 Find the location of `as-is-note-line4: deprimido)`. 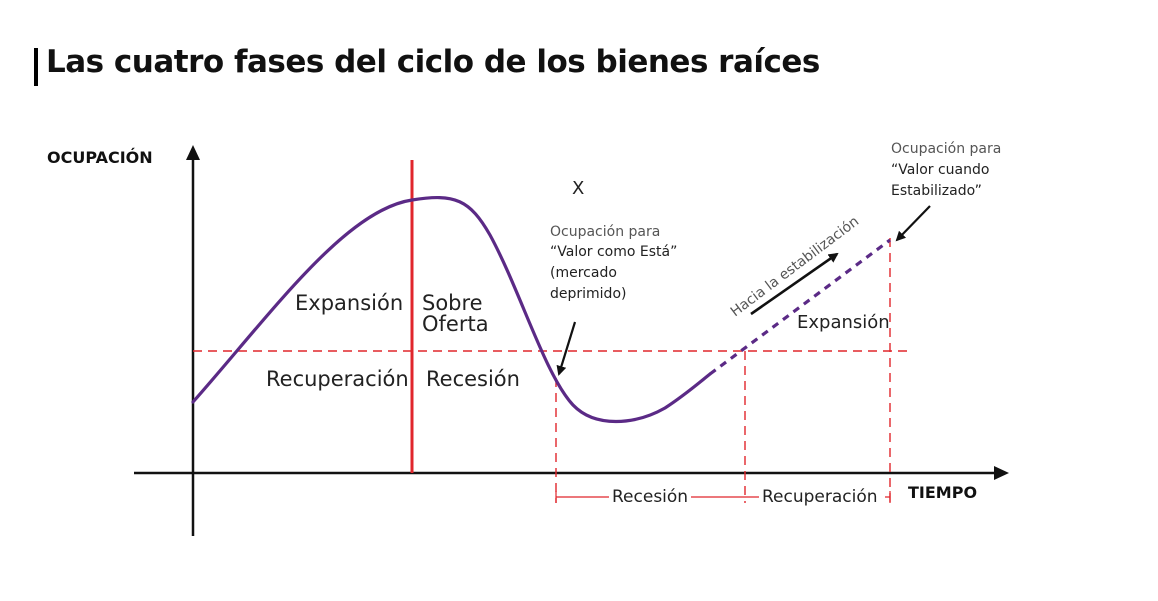

as-is-note-line4: deprimido) is located at coordinates (588, 294).